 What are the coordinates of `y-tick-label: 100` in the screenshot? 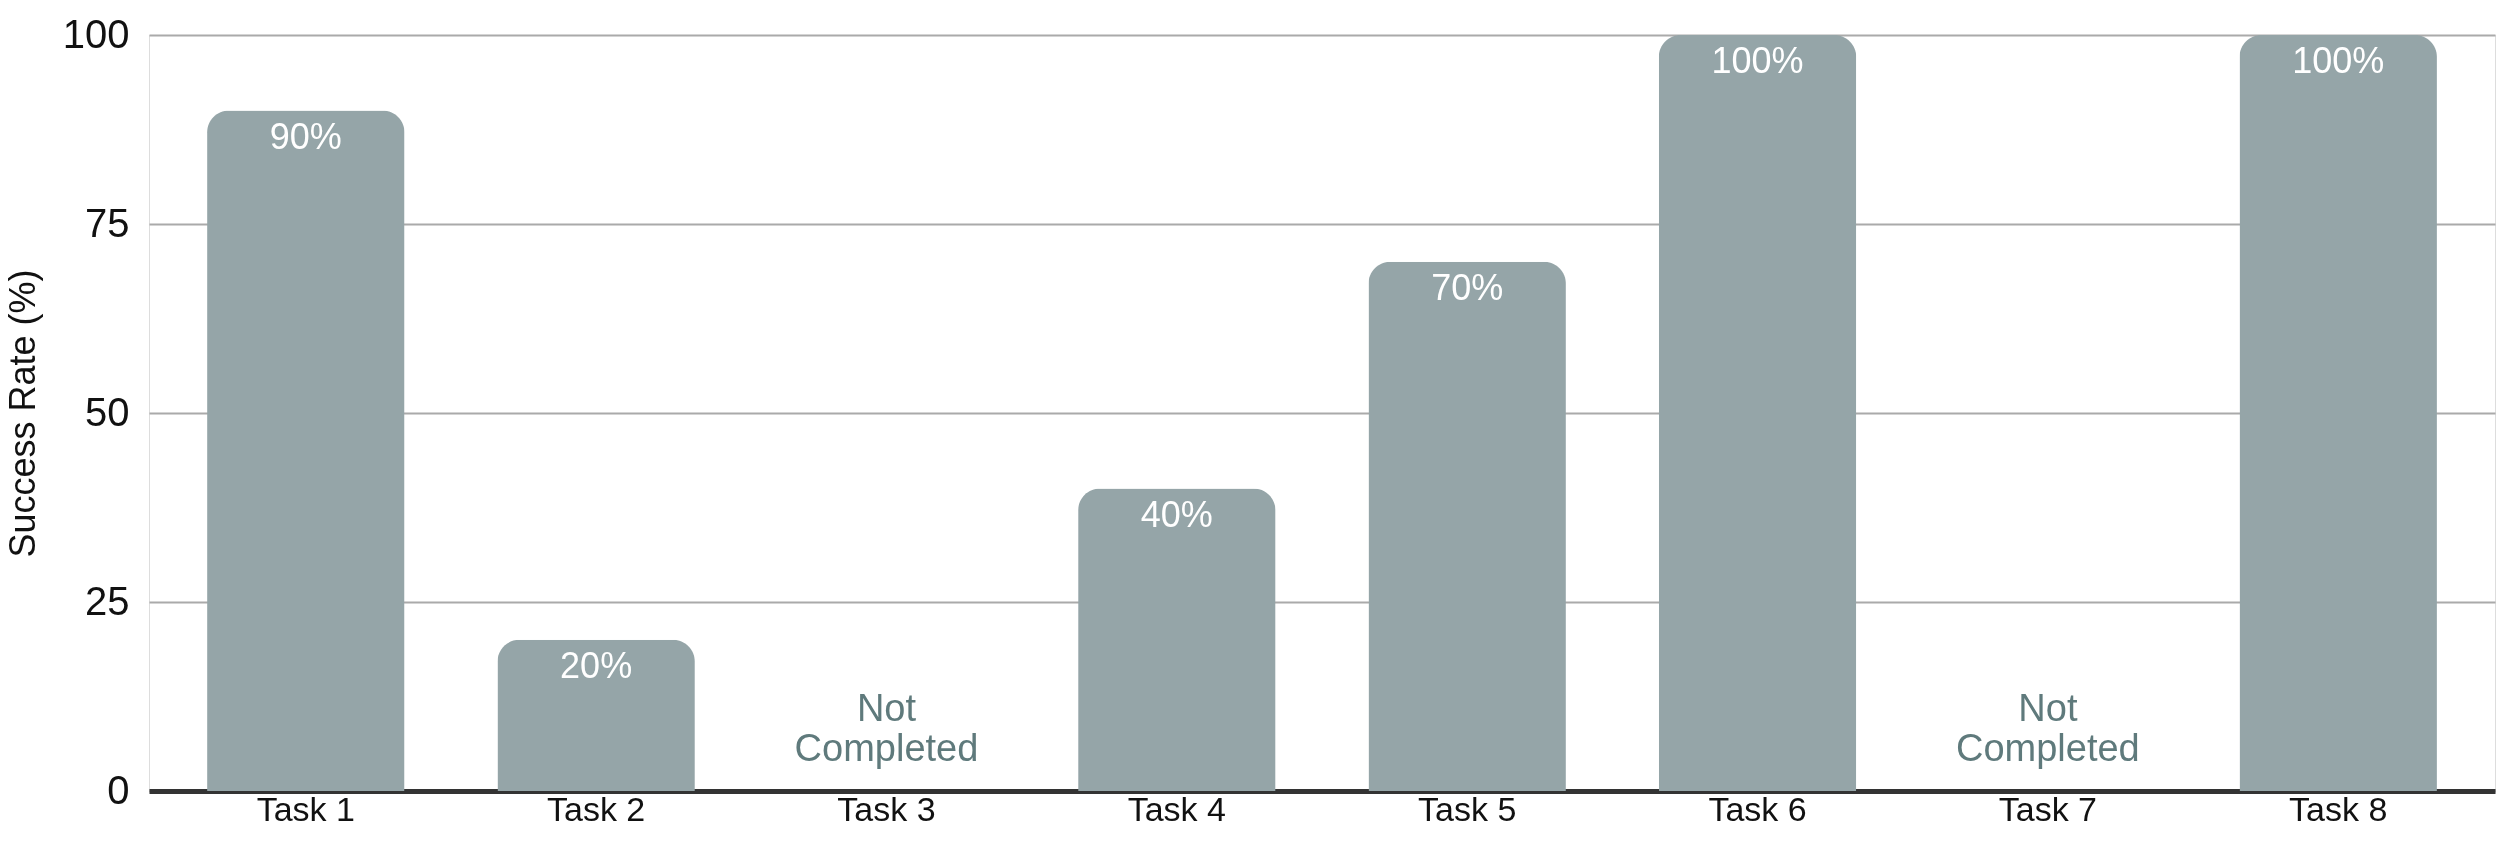 It's located at (96, 33).